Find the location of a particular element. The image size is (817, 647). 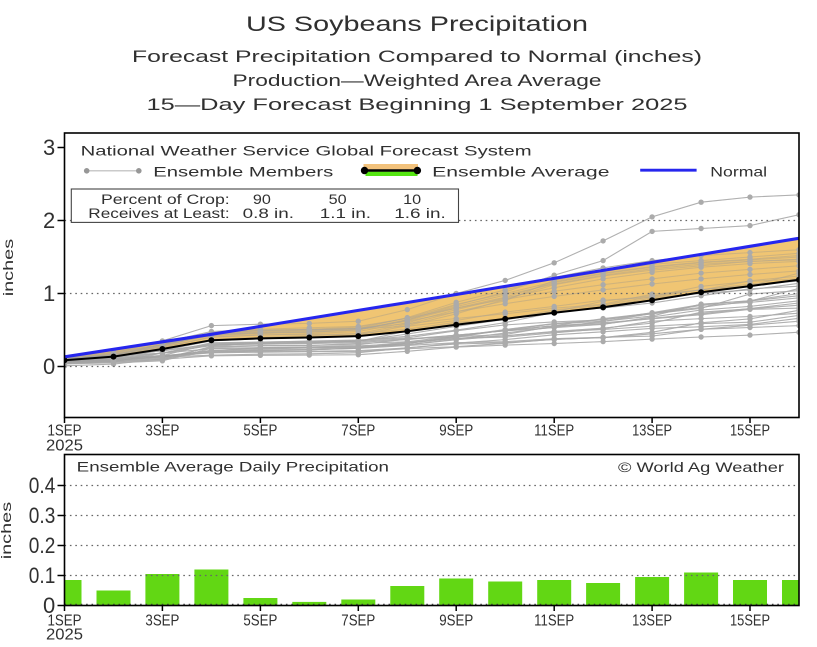

svg-text: 0.2 is located at coordinates (42, 545).